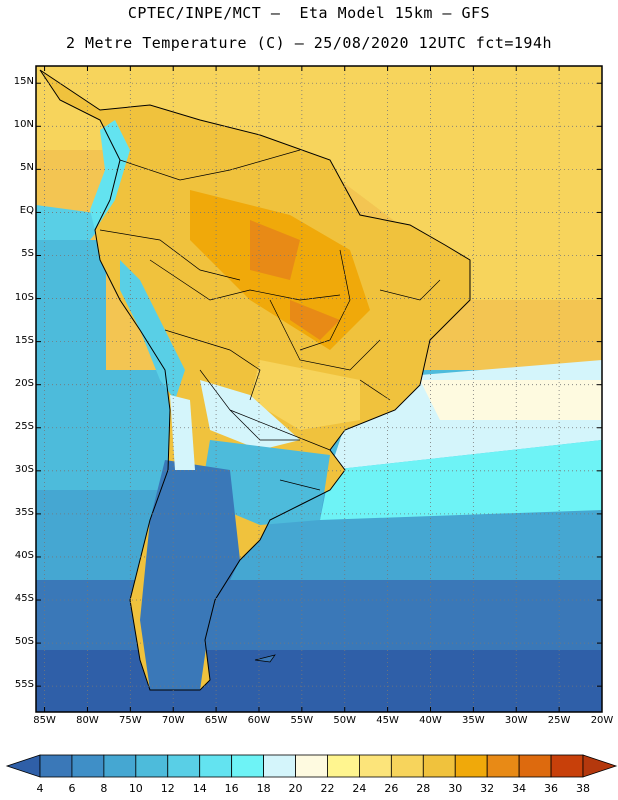 The width and height of the screenshot is (618, 800). What do you see at coordinates (87, 720) in the screenshot?
I see `lon-label: 80W` at bounding box center [87, 720].